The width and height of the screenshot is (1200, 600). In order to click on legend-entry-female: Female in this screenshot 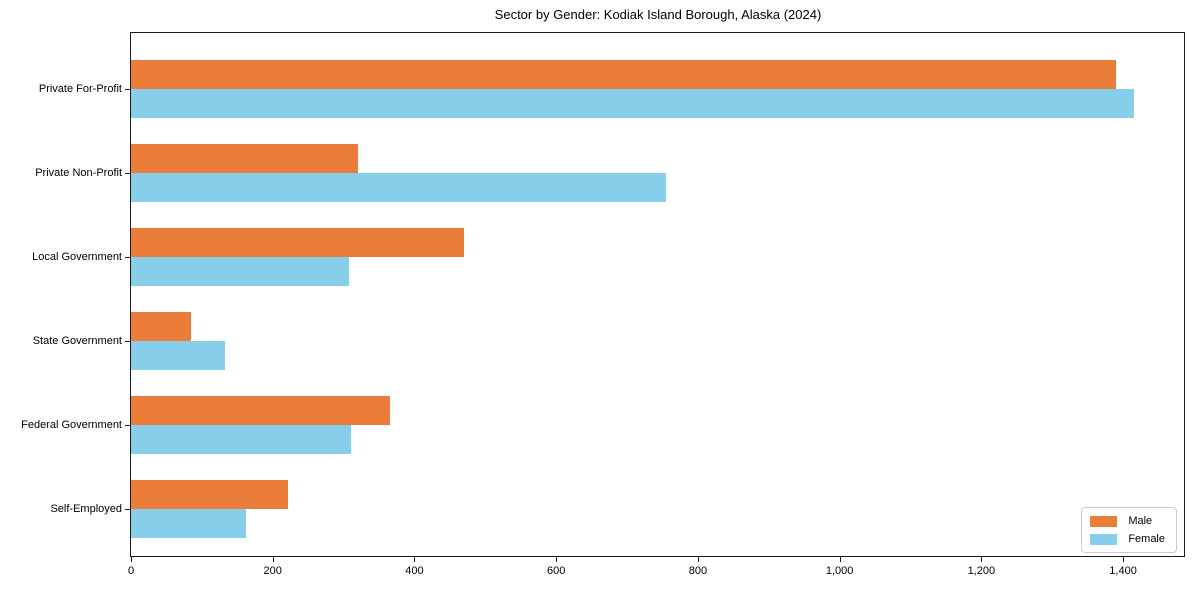, I will do `click(1127, 539)`.